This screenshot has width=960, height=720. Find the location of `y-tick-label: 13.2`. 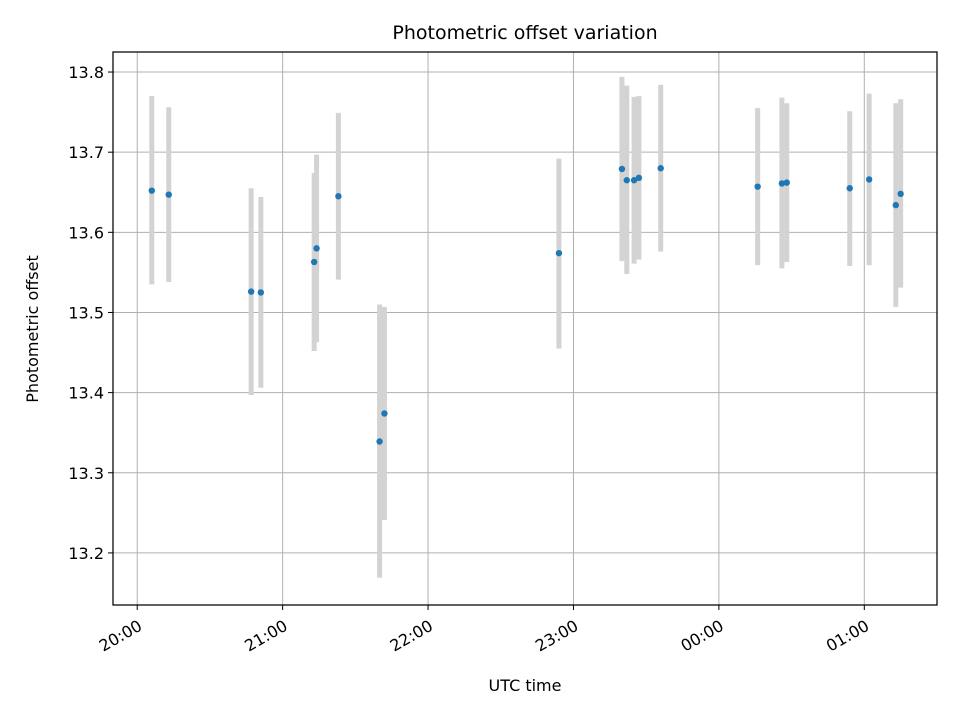

y-tick-label: 13.2 is located at coordinates (86, 553).